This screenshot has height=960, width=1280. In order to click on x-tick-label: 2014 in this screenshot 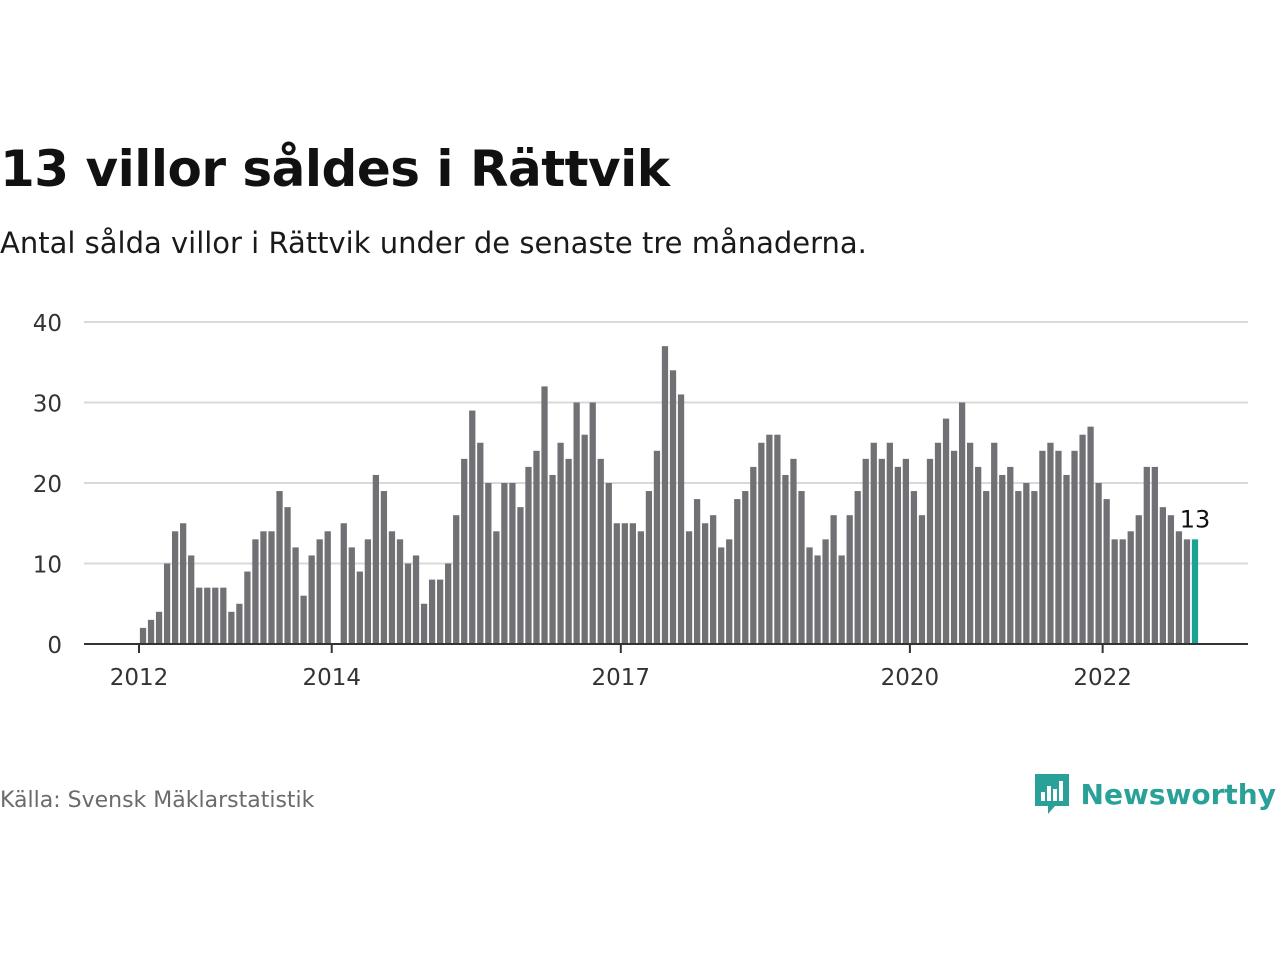, I will do `click(331, 678)`.